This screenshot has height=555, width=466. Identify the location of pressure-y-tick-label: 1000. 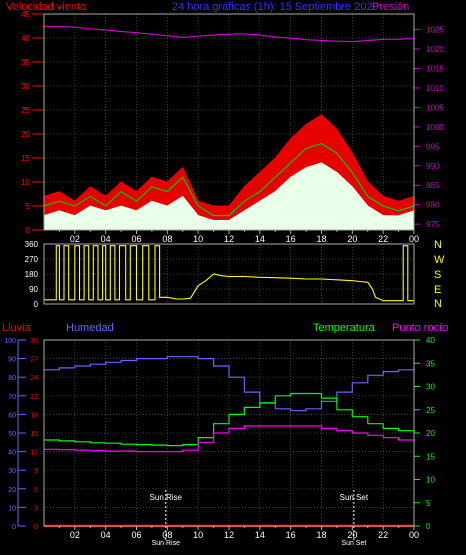
(435, 127).